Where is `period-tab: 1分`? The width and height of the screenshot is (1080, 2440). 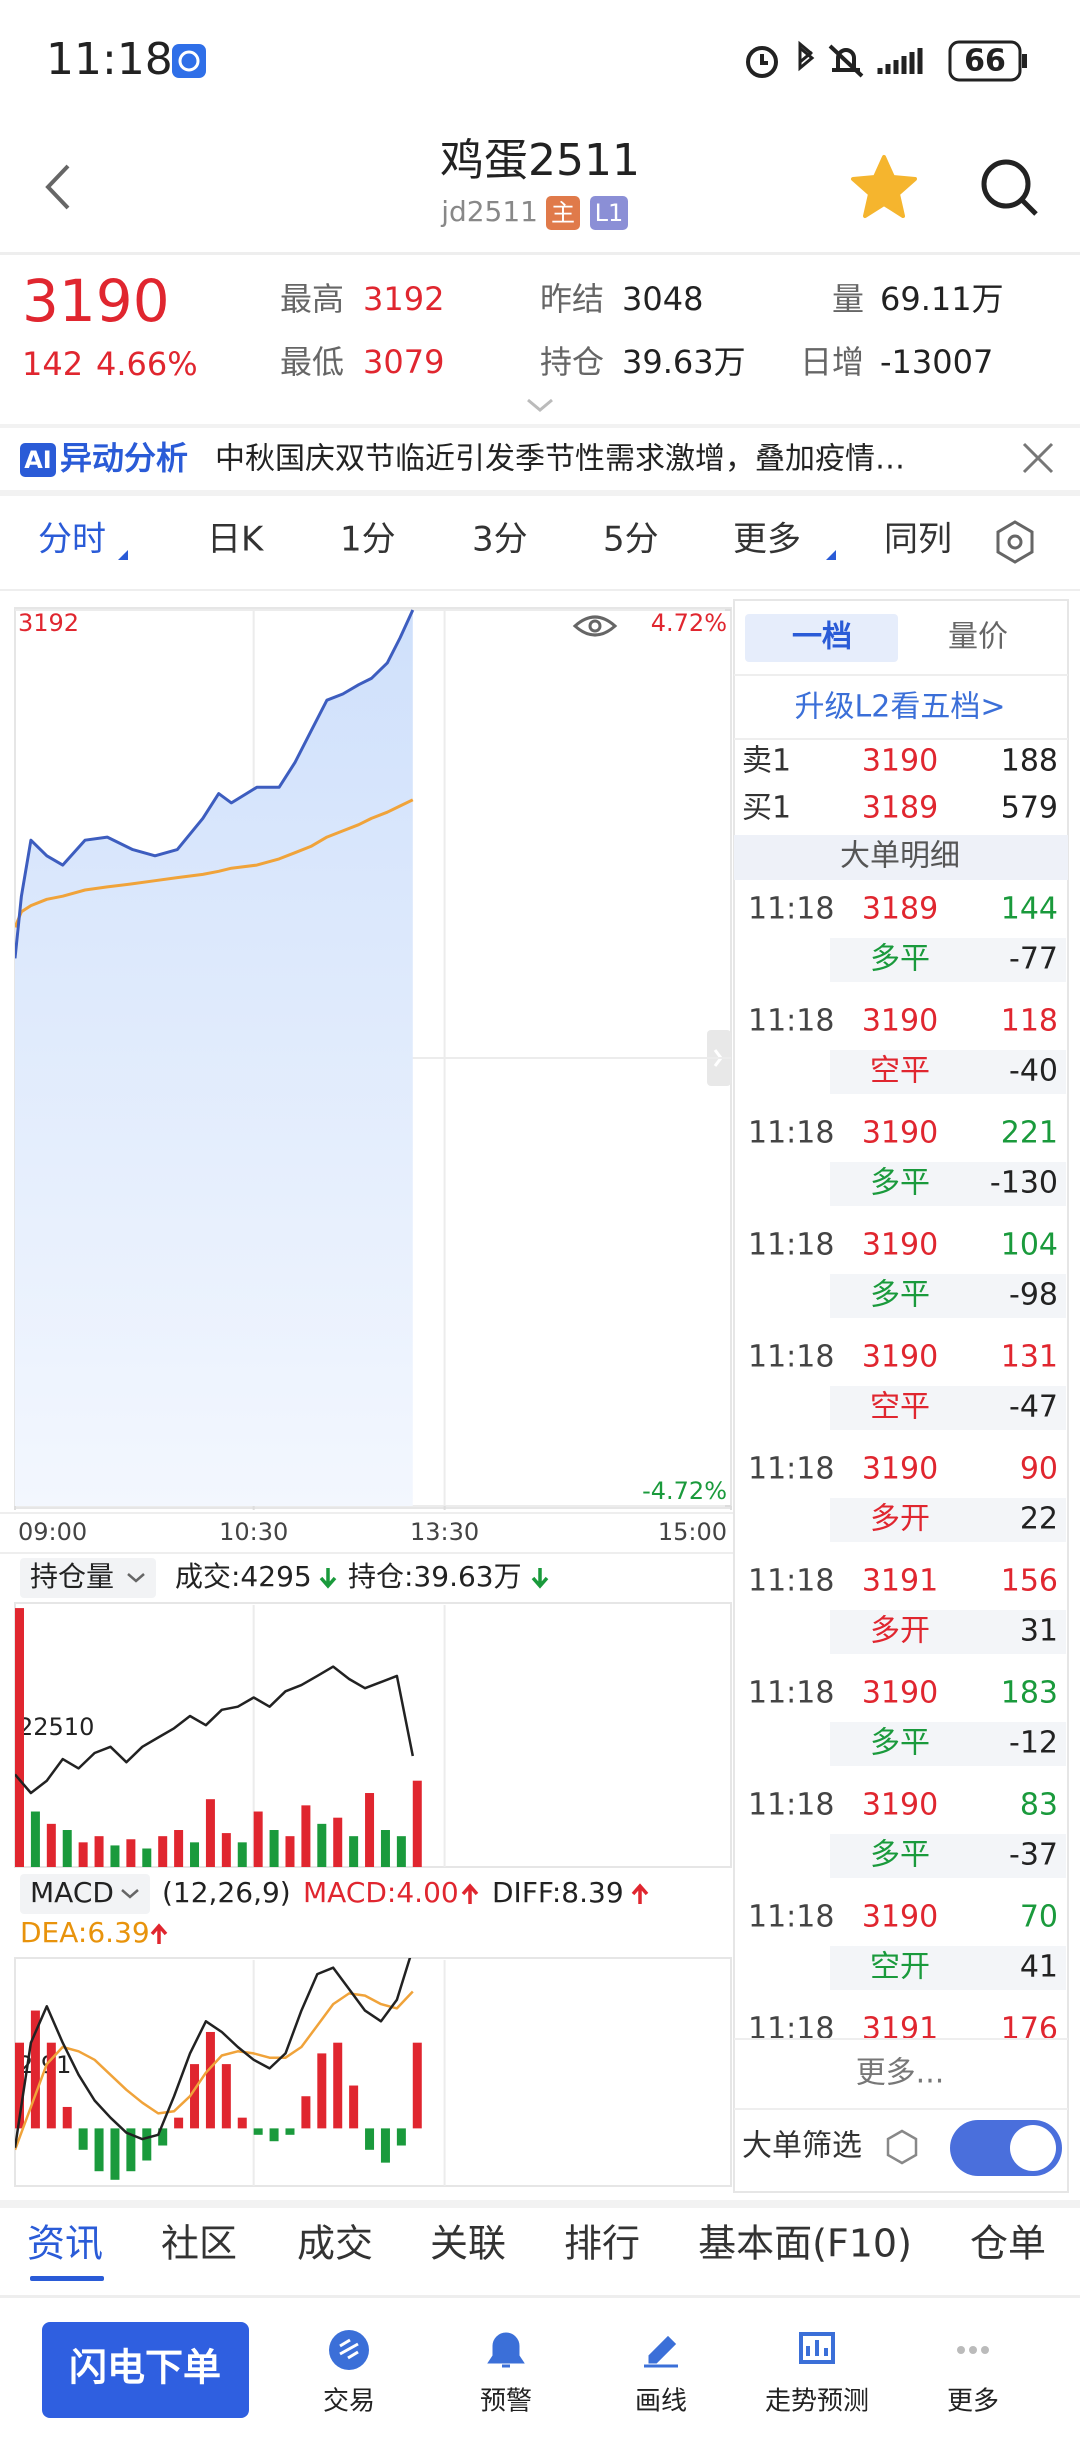 period-tab: 1分 is located at coordinates (368, 540).